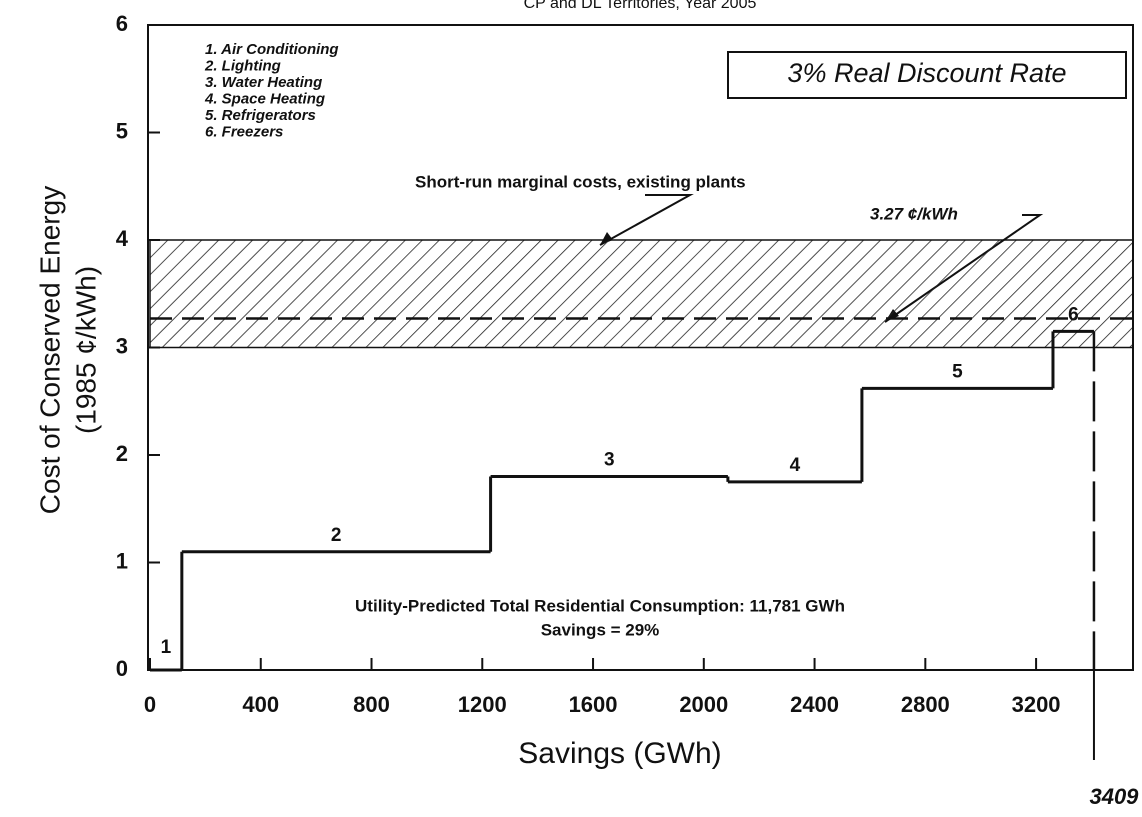 This screenshot has width=1142, height=817. I want to click on step-label: 4, so click(795, 465).